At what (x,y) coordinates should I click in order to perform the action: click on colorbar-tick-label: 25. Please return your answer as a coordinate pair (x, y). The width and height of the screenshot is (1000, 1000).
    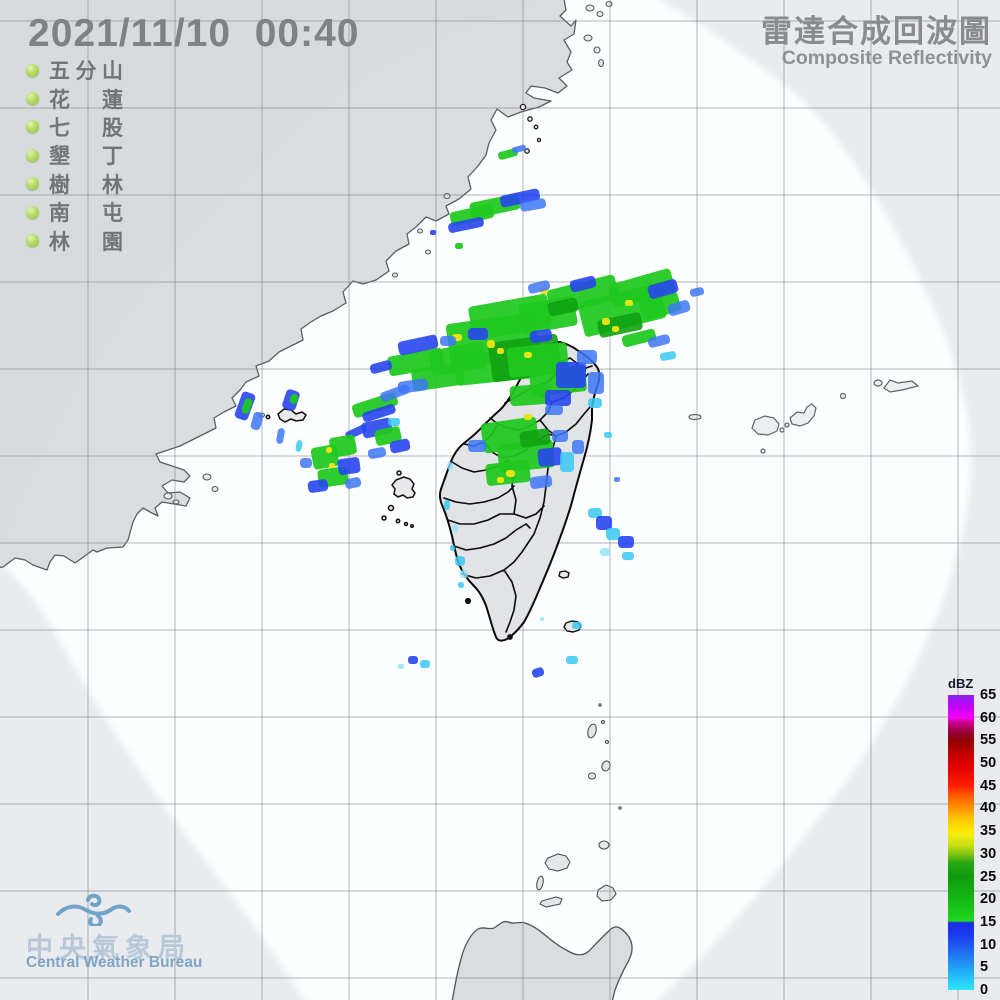
    Looking at the image, I should click on (988, 876).